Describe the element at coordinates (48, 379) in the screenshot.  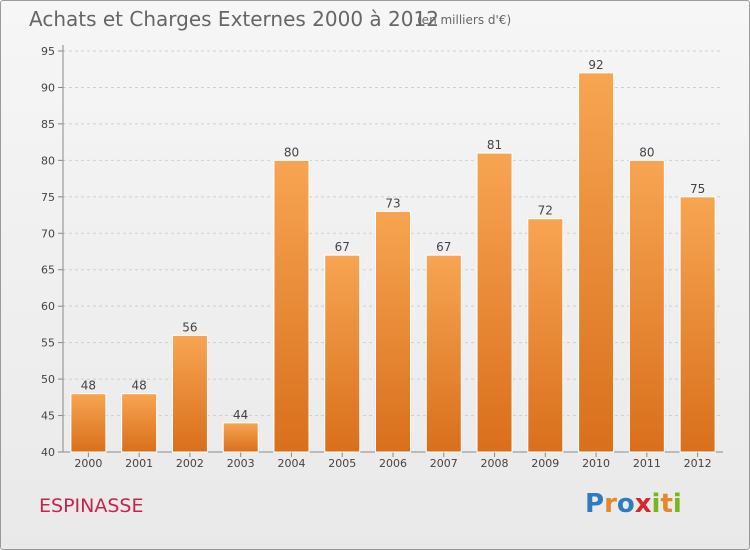
I see `y-tick-label: 50` at that location.